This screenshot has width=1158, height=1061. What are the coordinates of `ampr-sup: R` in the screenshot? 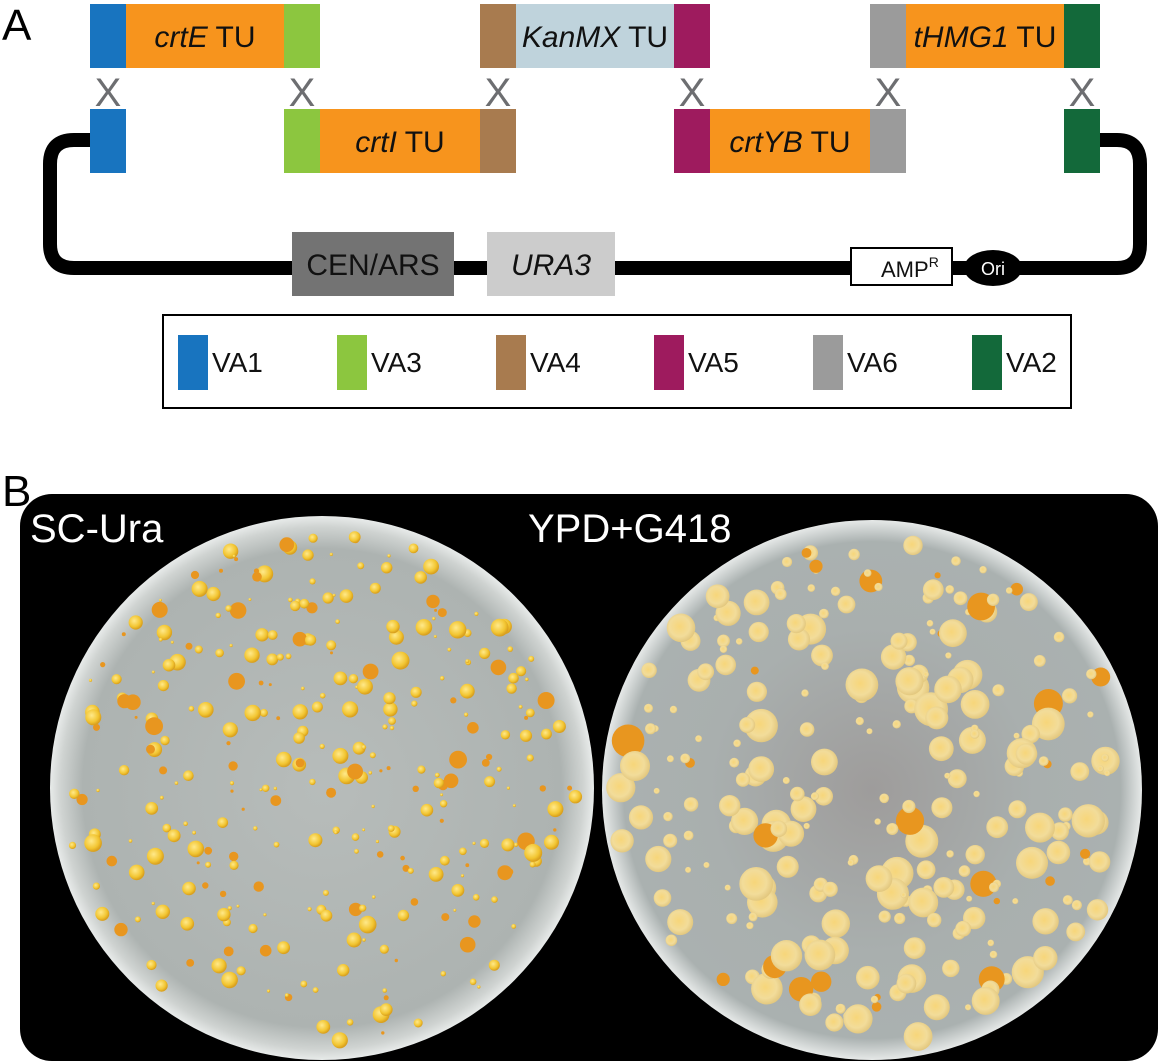 It's located at (934, 262).